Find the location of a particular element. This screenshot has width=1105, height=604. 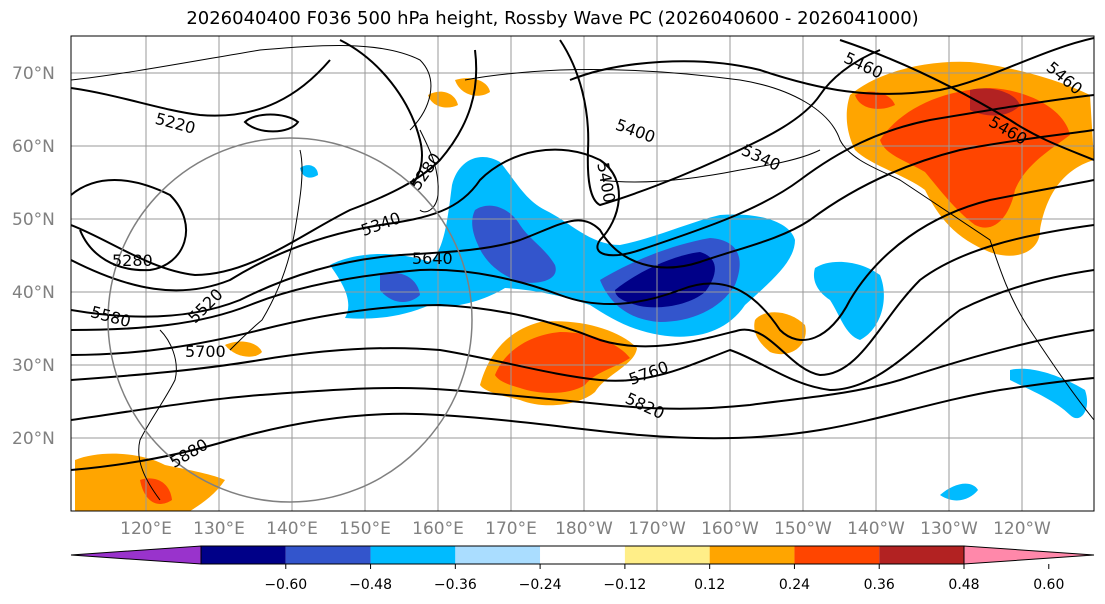

contour-5280-b is located at coordinates (381, 112).